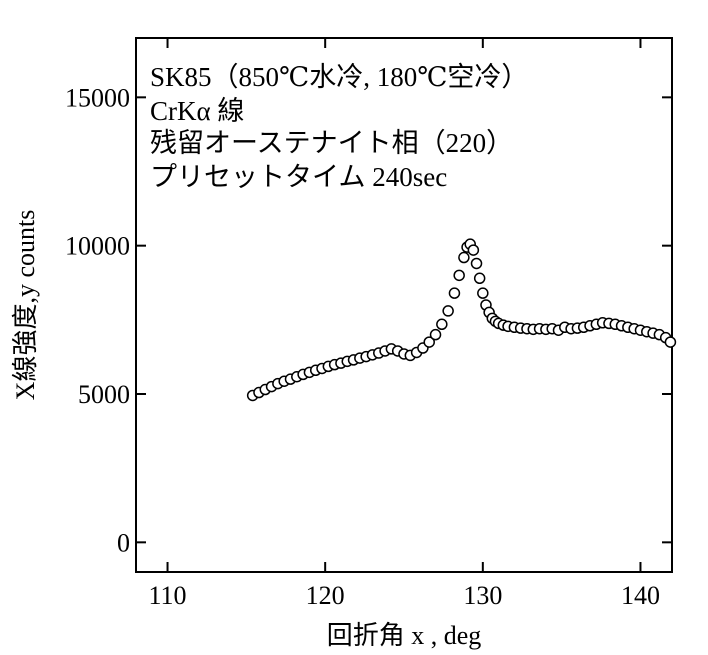  I want to click on annotation-line-1: SK85（850℃水冷, 180℃空冷）, so click(339, 77).